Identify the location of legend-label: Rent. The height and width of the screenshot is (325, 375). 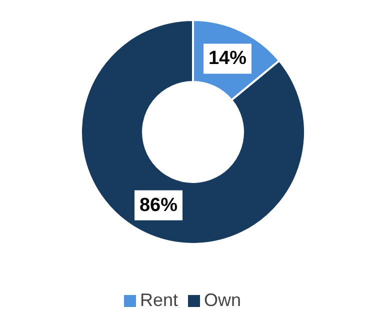
(159, 300).